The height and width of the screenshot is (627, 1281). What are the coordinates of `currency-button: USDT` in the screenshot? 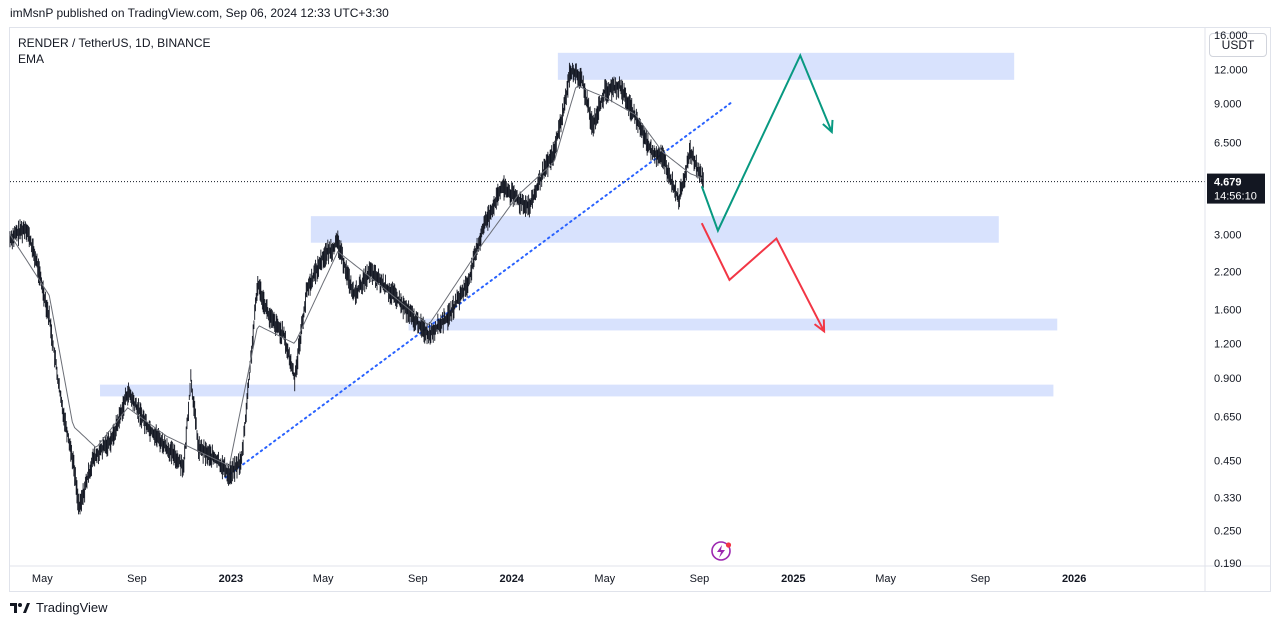 It's located at (1238, 45).